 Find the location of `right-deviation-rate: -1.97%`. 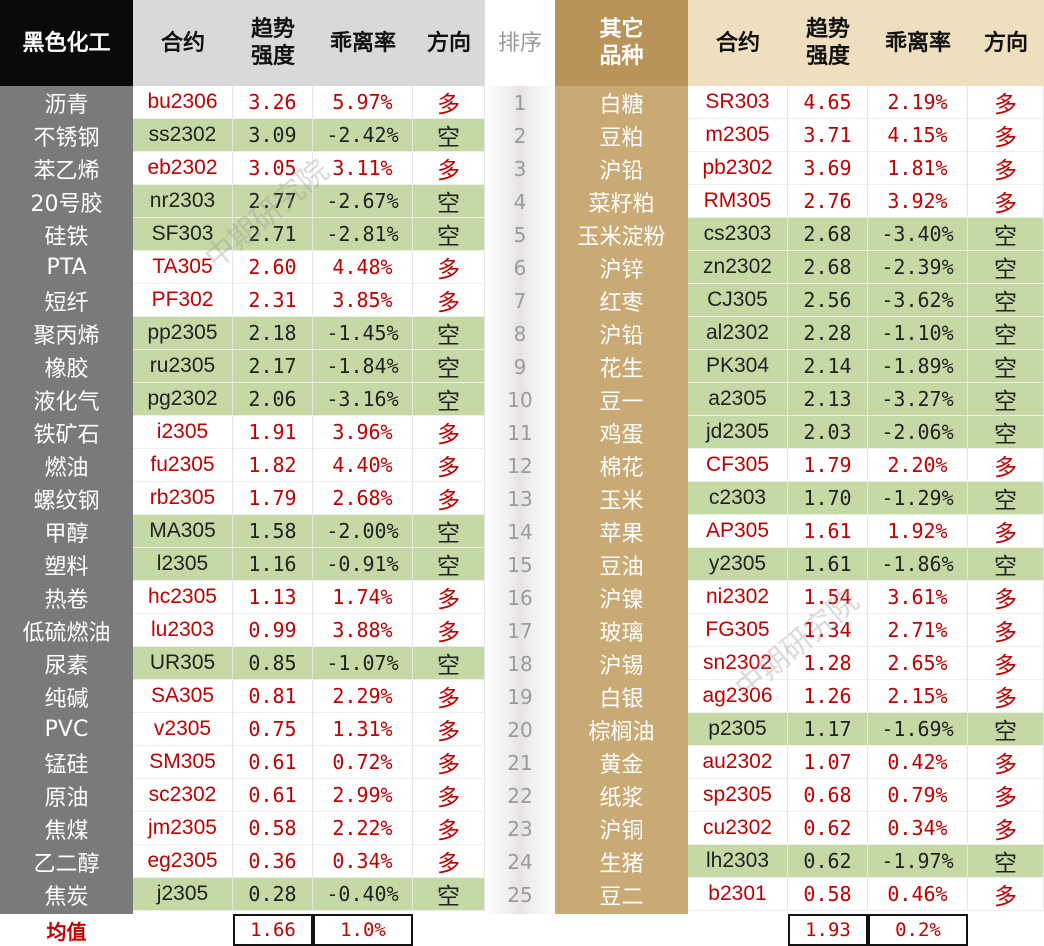

right-deviation-rate: -1.97% is located at coordinates (918, 861).